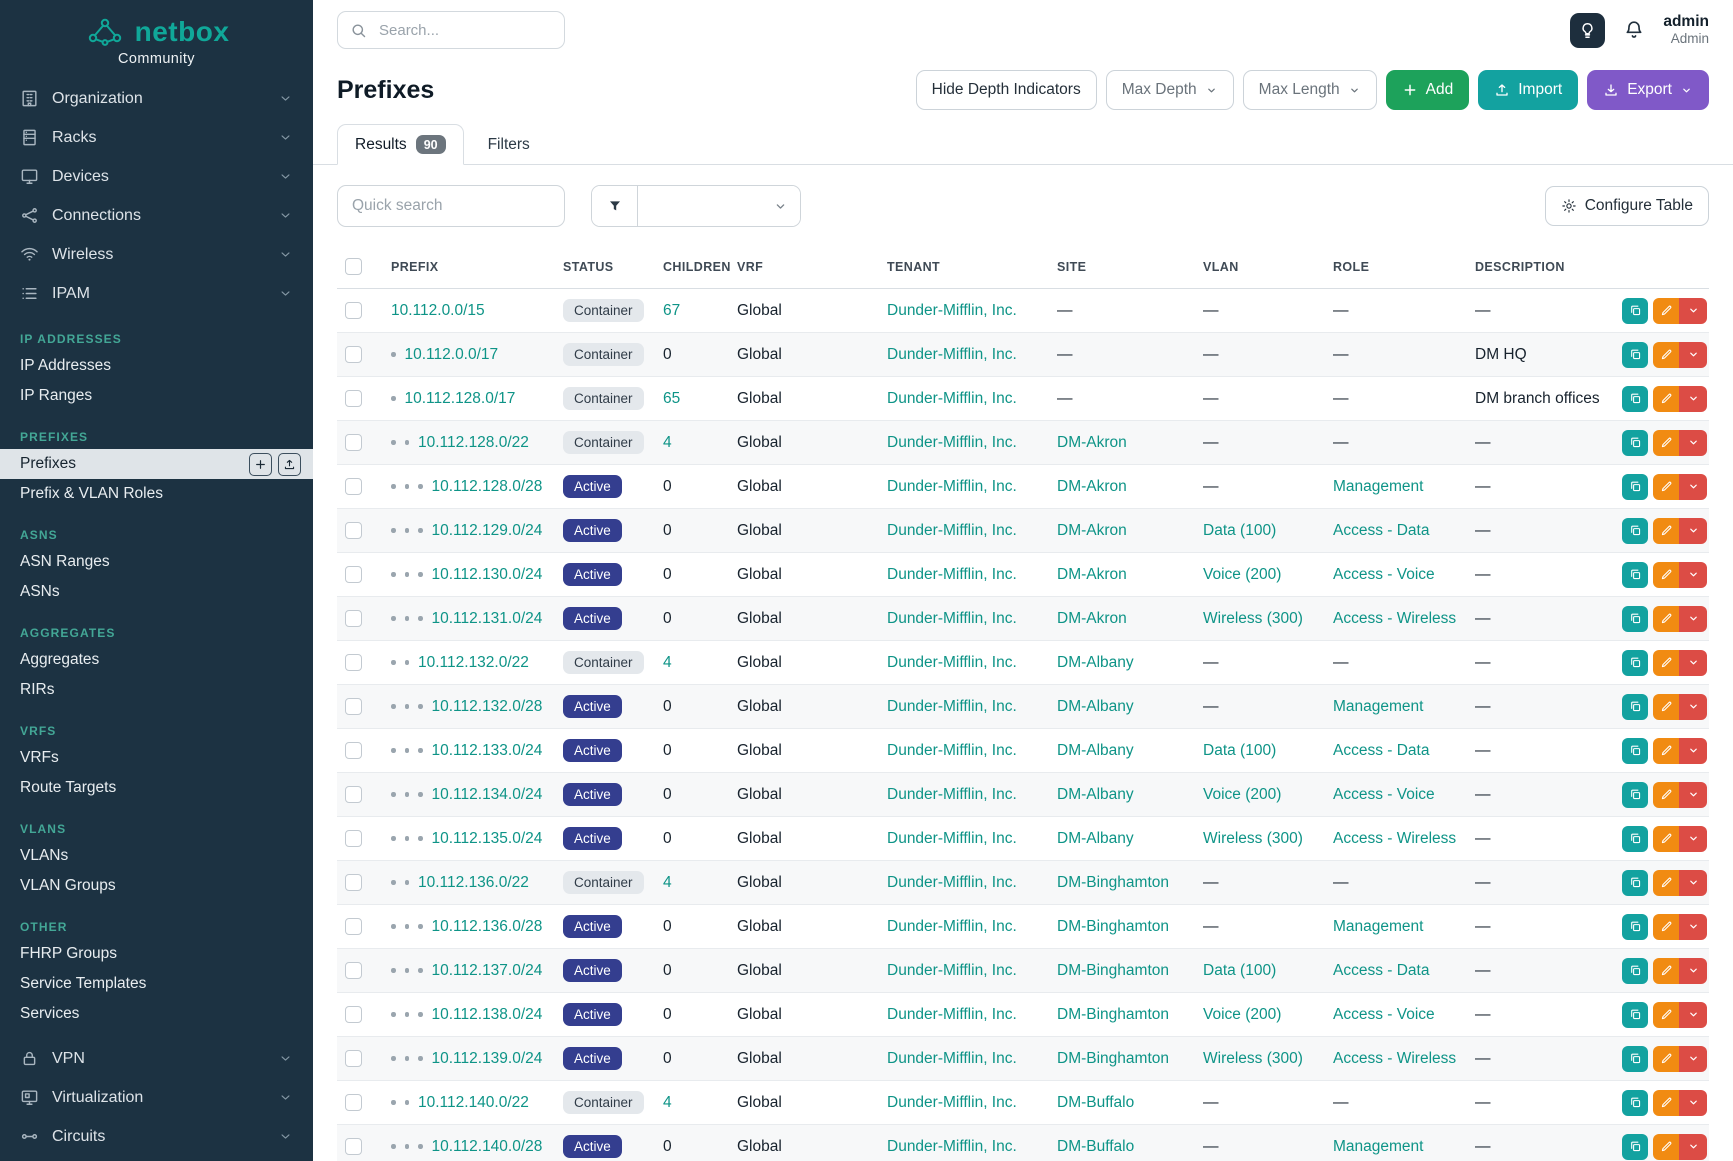  What do you see at coordinates (451, 30) in the screenshot?
I see `global-search` at bounding box center [451, 30].